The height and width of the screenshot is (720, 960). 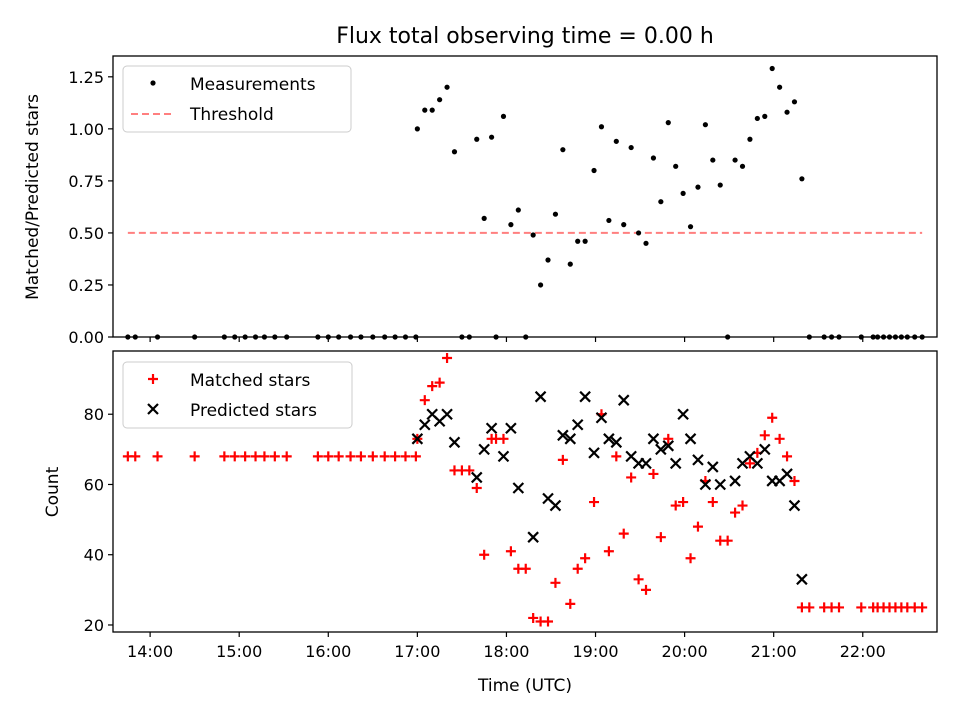 What do you see at coordinates (774, 651) in the screenshot?
I see `x-tick-label: 21:00` at bounding box center [774, 651].